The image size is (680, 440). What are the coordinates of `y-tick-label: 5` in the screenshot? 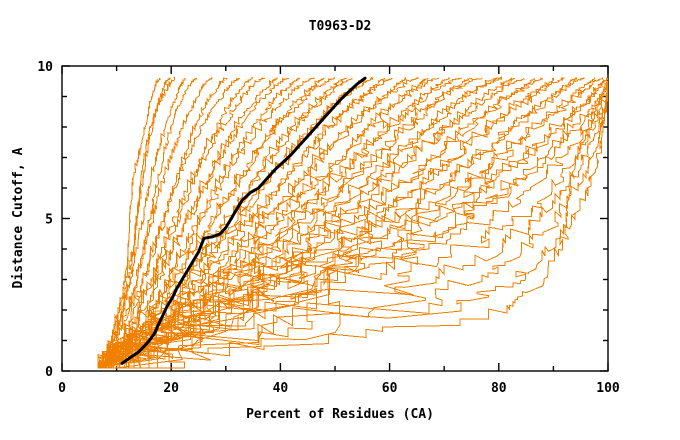 It's located at (49, 220).